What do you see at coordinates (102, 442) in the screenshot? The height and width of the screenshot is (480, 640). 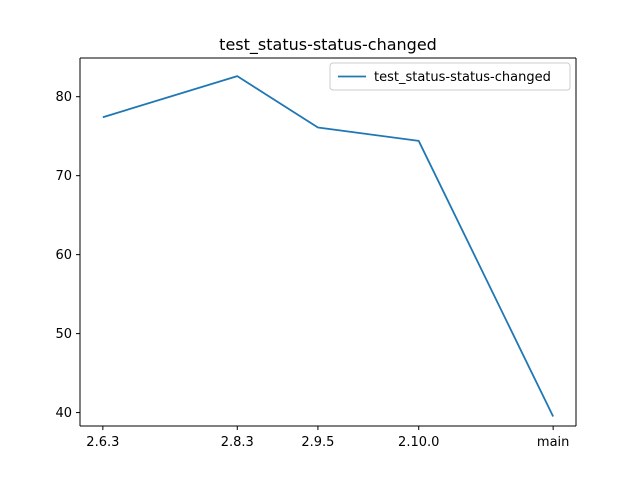 I see `x-tick-label: 2.6.3` at bounding box center [102, 442].